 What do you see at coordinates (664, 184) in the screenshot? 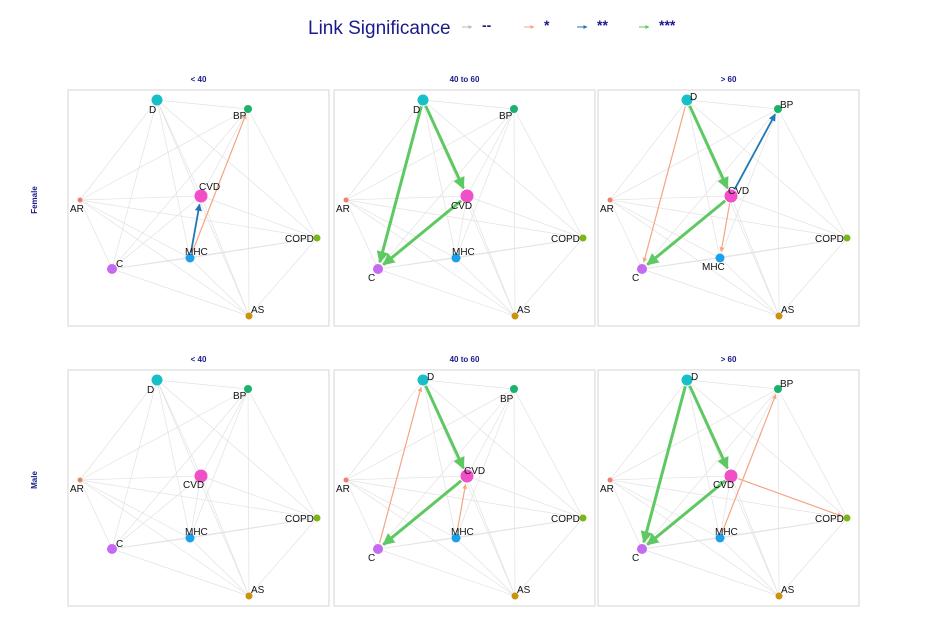
I see `edge-D-C-significant` at bounding box center [664, 184].